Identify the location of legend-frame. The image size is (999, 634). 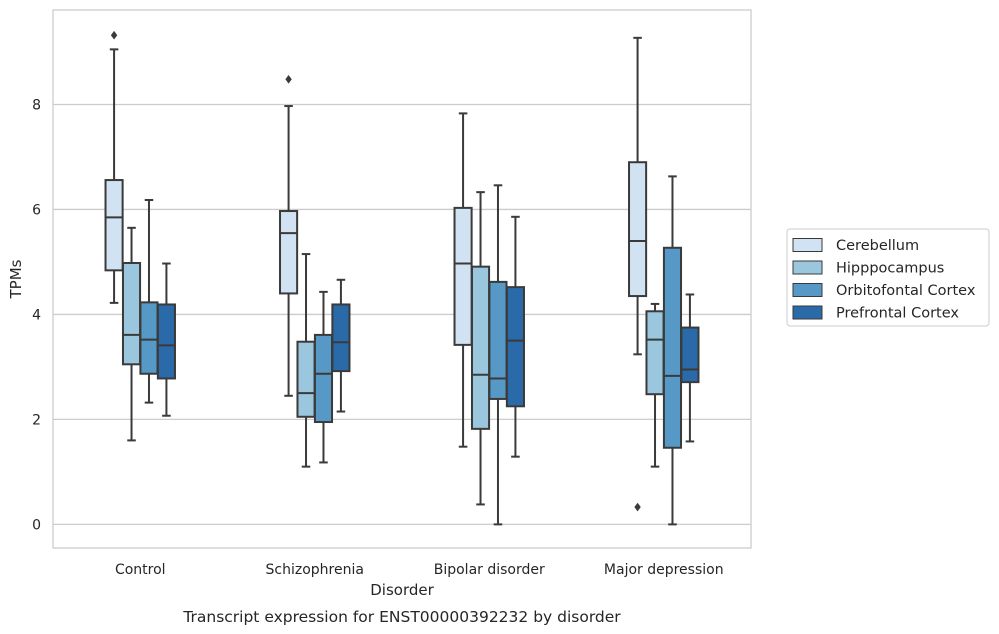
(888, 277).